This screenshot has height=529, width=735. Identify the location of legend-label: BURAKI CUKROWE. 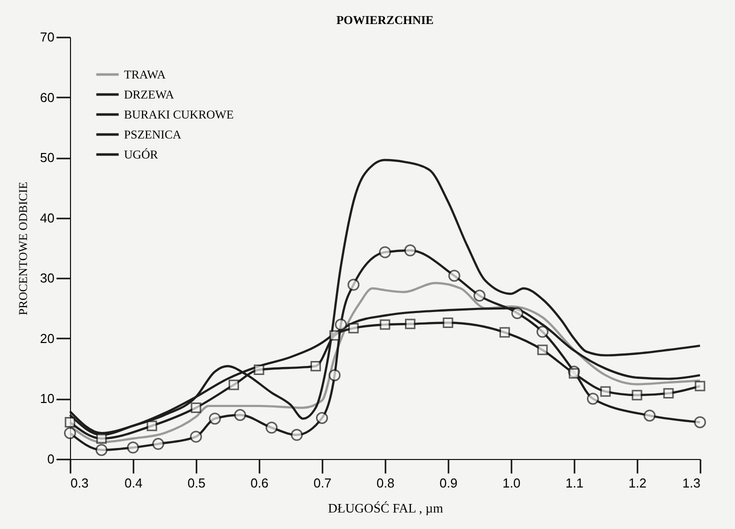
(179, 115).